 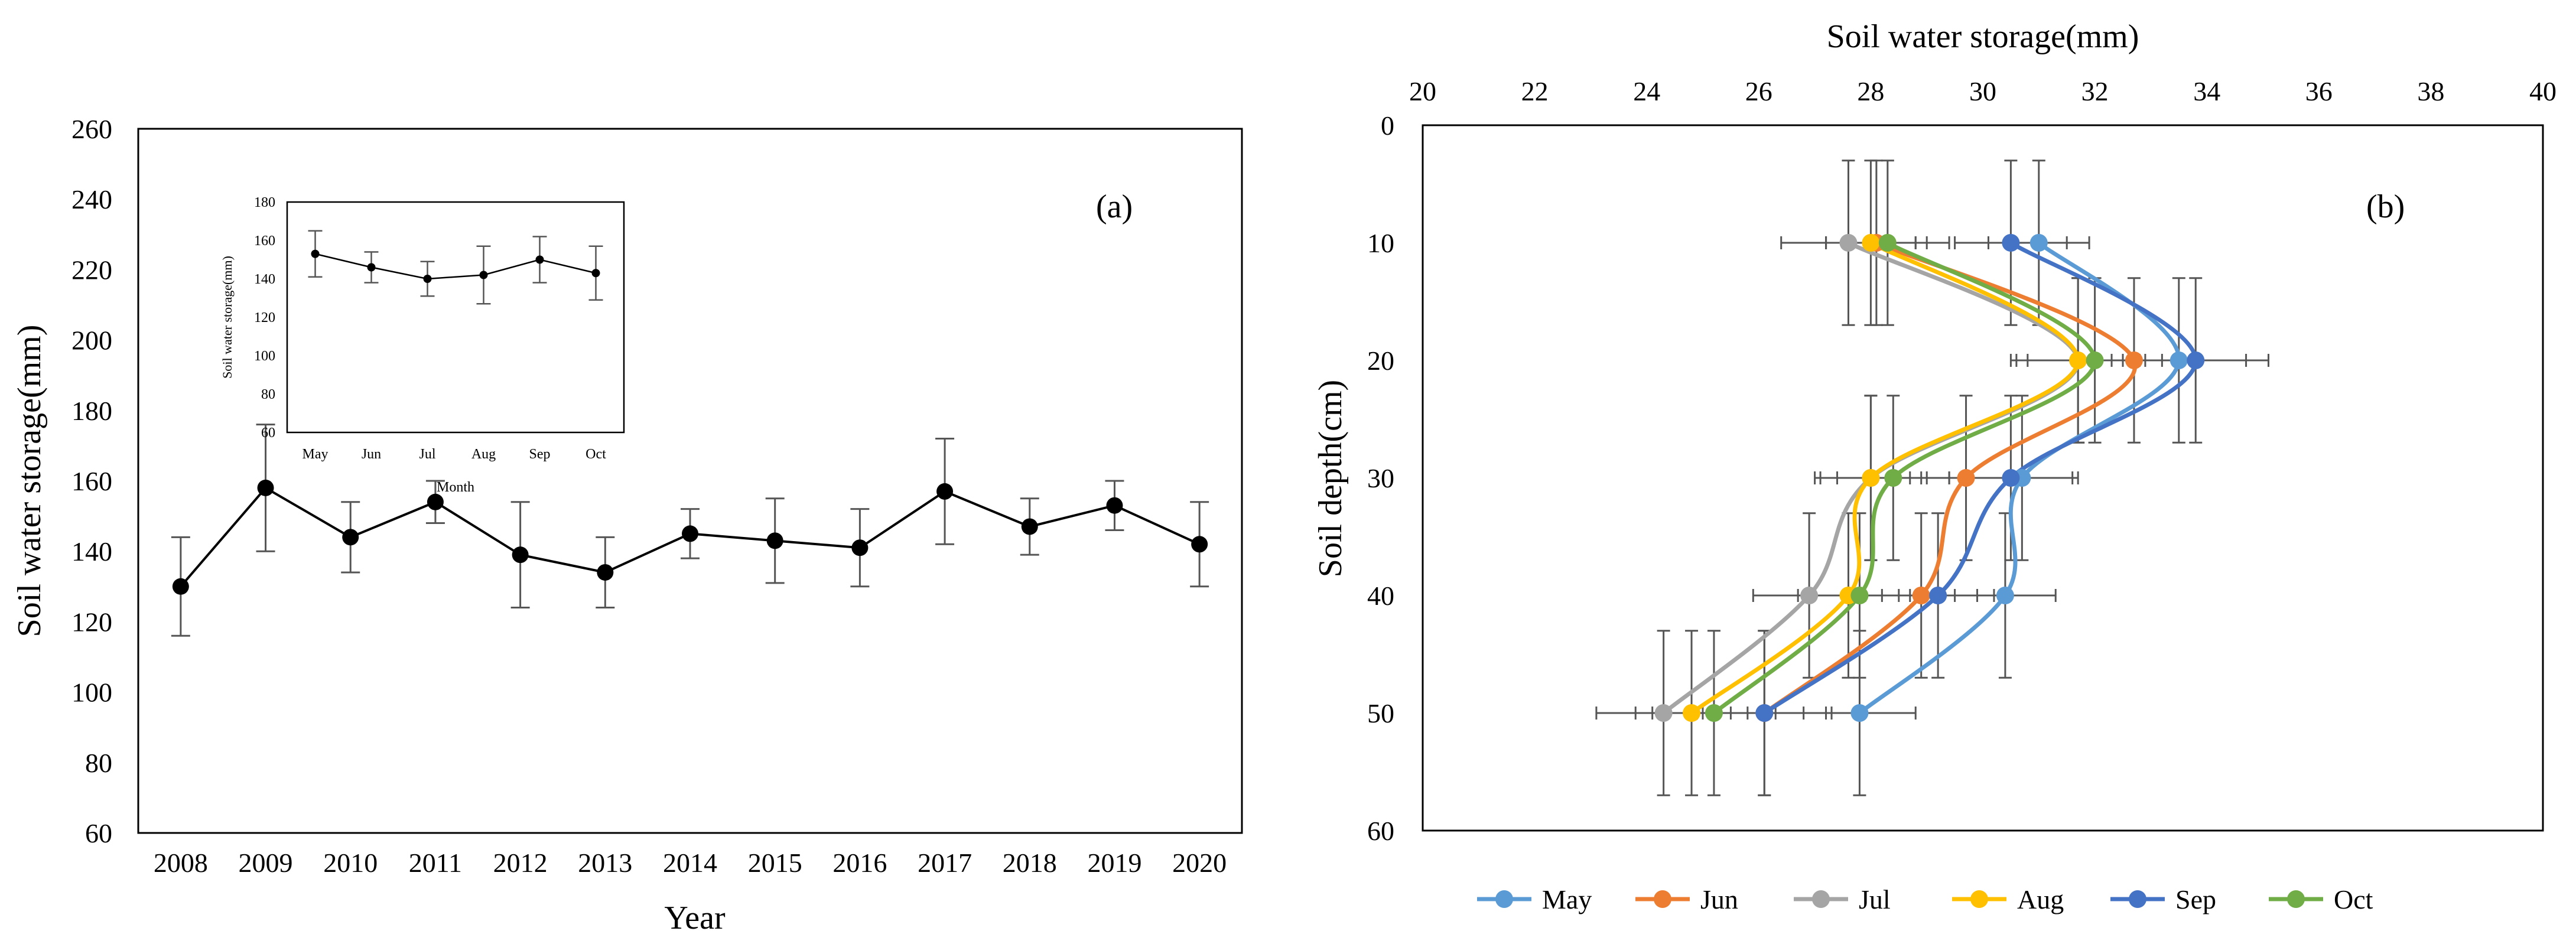 I want to click on inset-y-tick-label: 180, so click(x=264, y=202).